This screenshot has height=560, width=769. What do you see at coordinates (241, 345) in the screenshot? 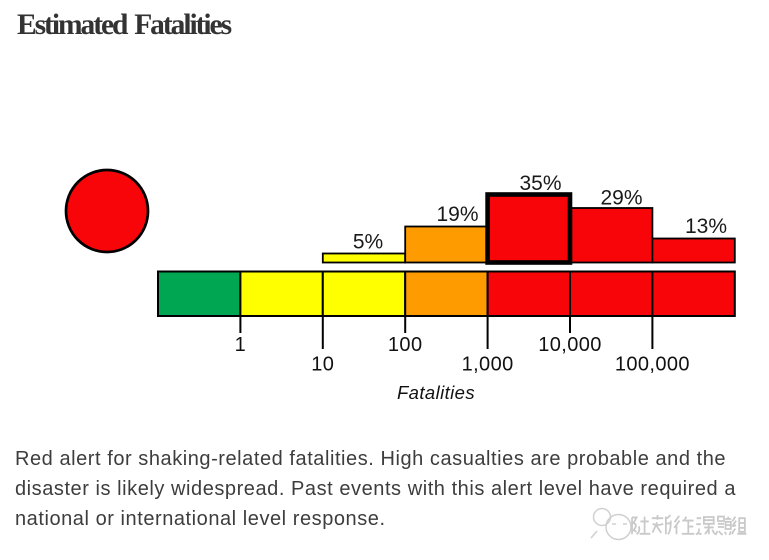
I see `svg-text: 1` at bounding box center [241, 345].